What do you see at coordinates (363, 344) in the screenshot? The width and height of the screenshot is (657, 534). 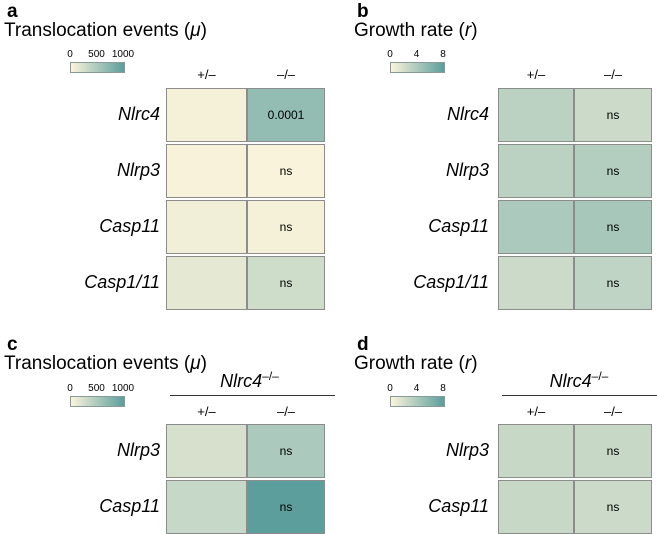 I see `panel-letter: d` at bounding box center [363, 344].